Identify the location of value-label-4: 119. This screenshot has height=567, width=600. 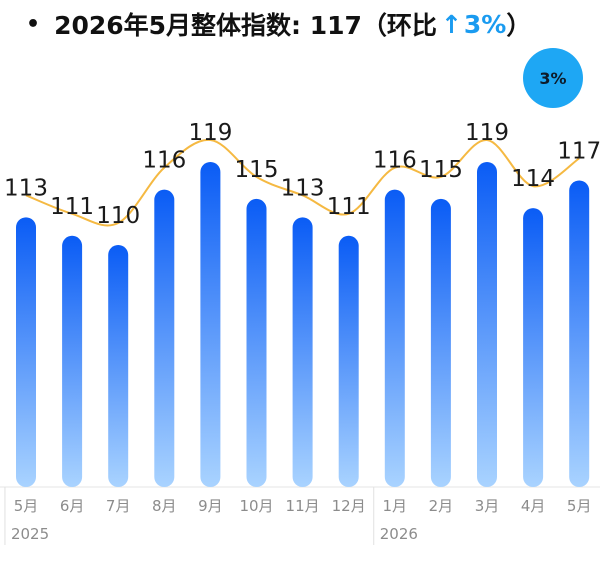
(210, 133).